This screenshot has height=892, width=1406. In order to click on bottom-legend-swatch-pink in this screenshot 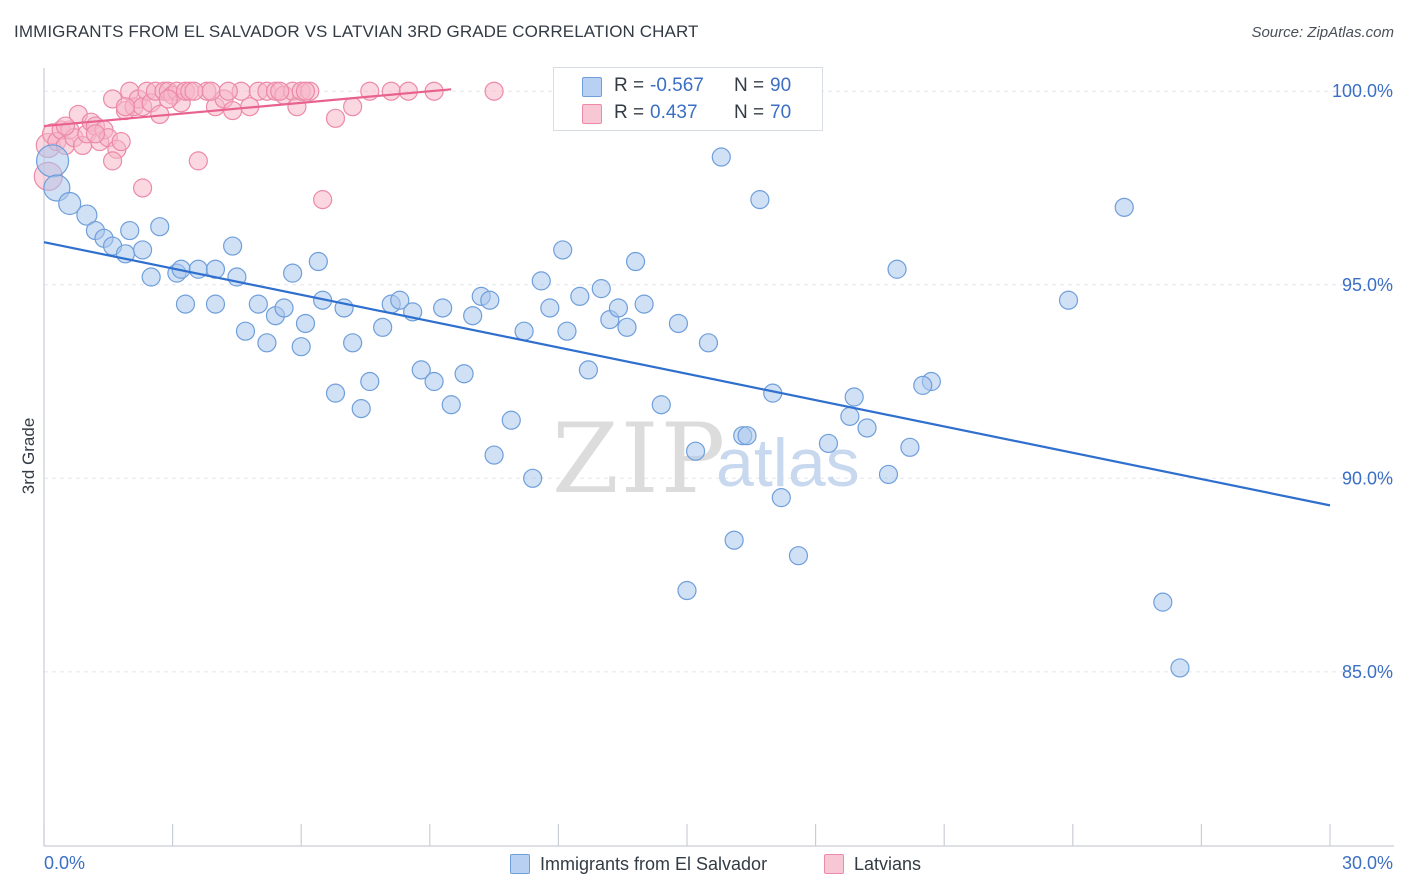, I will do `click(834, 864)`.